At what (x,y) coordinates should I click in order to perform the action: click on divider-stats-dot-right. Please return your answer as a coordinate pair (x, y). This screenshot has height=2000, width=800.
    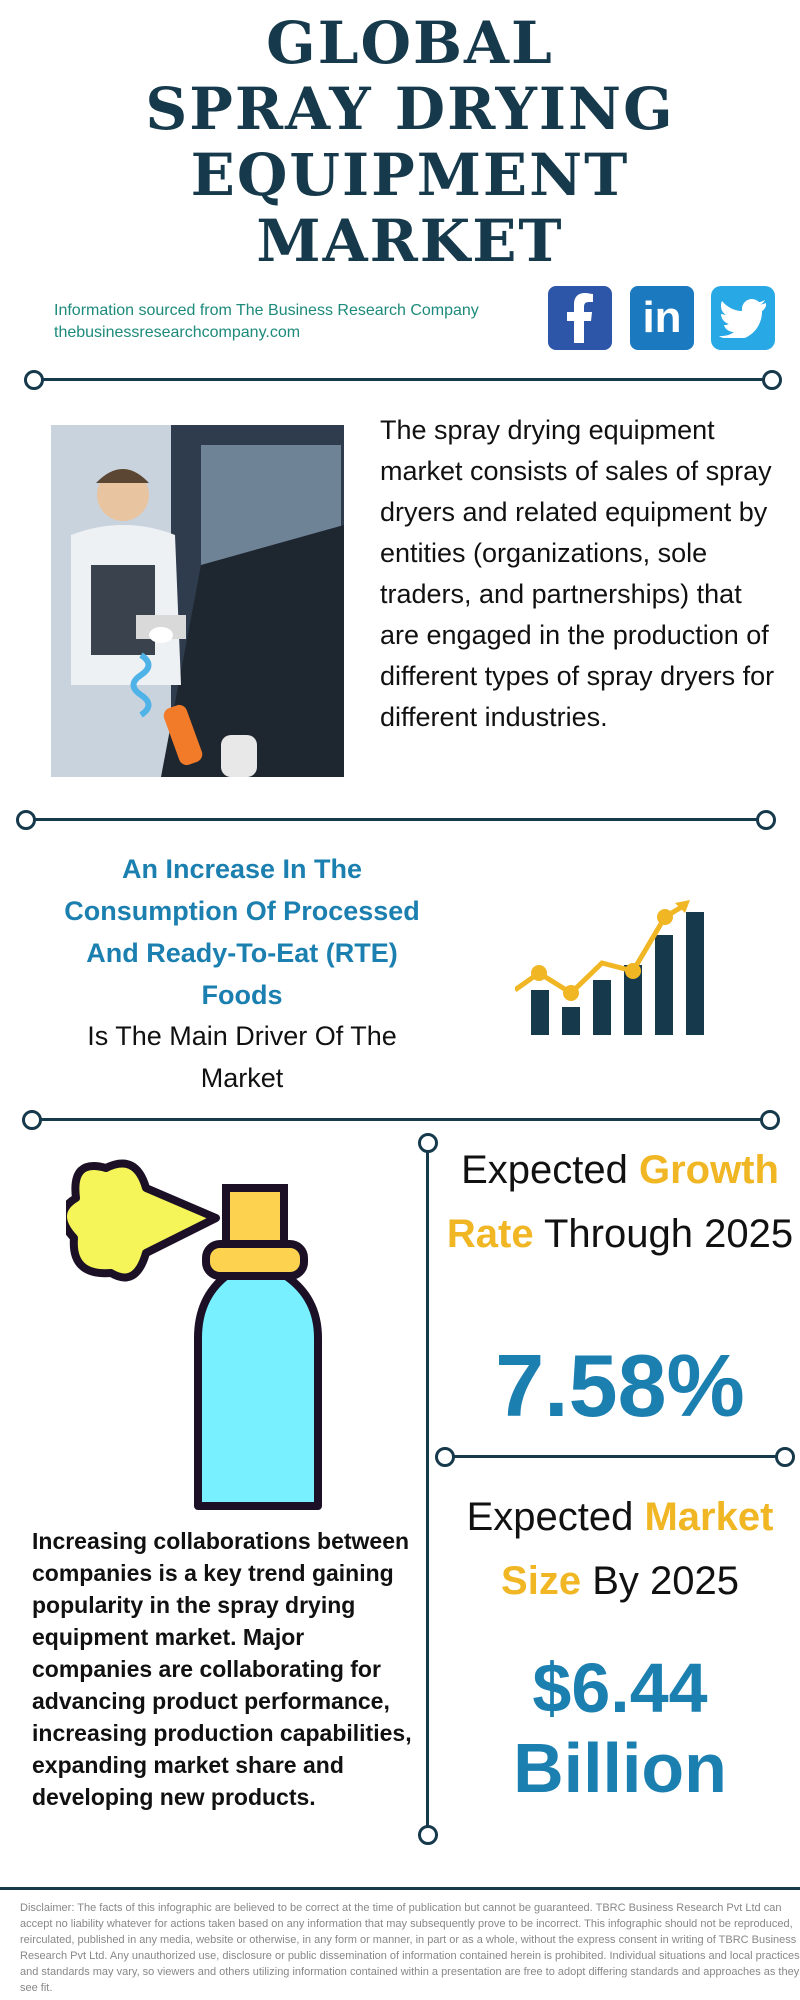
    Looking at the image, I should click on (785, 1457).